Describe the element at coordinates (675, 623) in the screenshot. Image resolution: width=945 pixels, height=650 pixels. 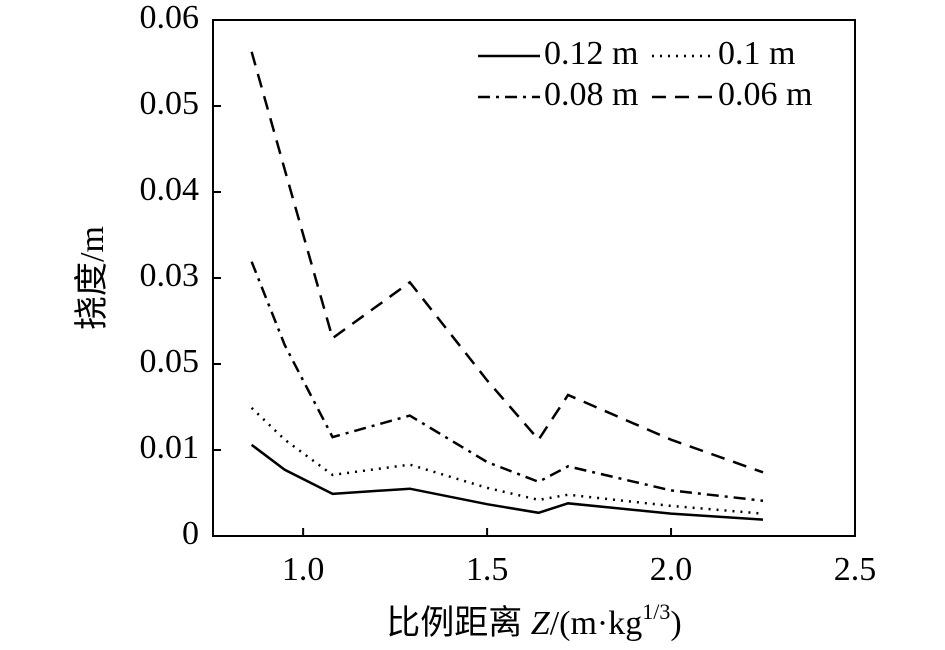
I see `x-label-close: )` at that location.